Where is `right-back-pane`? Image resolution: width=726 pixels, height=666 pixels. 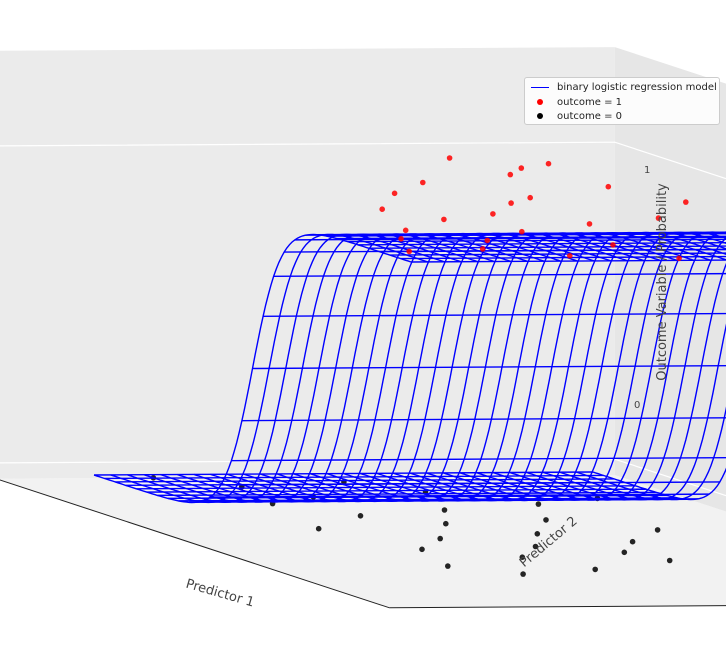
right-back-pane is located at coordinates (670, 279).